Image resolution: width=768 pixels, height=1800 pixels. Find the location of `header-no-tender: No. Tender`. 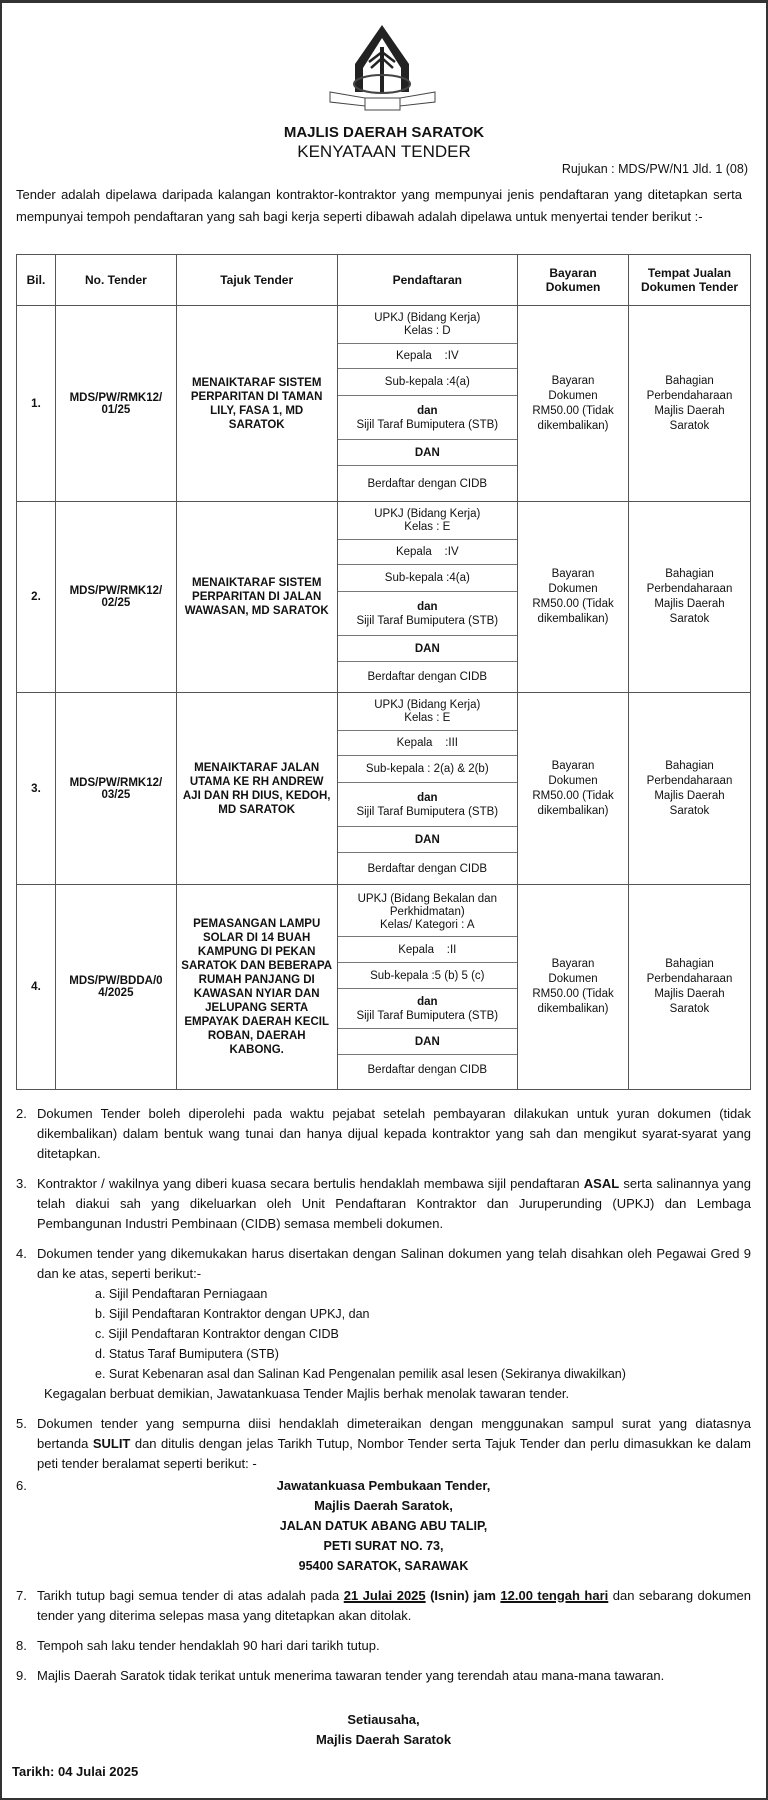

header-no-tender: No. Tender is located at coordinates (115, 280).